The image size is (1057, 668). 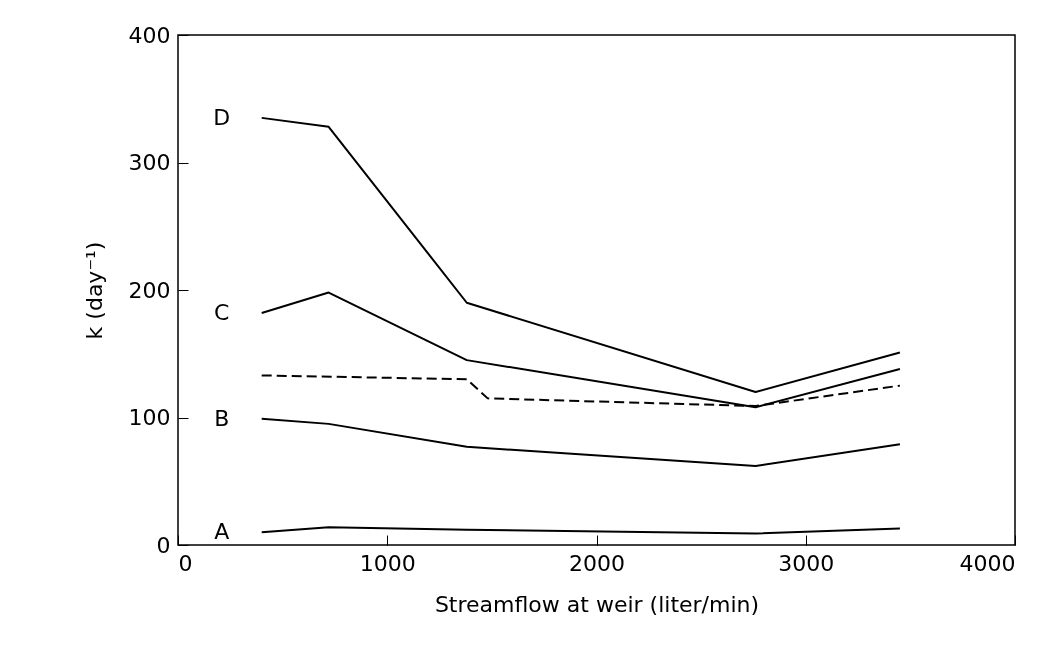 I want to click on series-label: B, so click(x=222, y=418).